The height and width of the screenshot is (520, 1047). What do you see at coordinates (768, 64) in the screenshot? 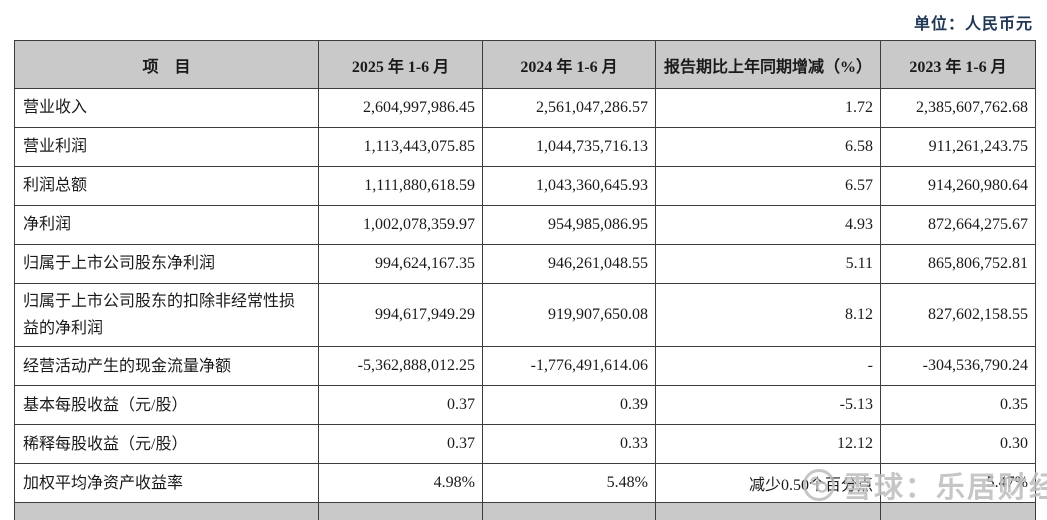
I see `header-change: 报告期比上年同期增减（%）` at bounding box center [768, 64].